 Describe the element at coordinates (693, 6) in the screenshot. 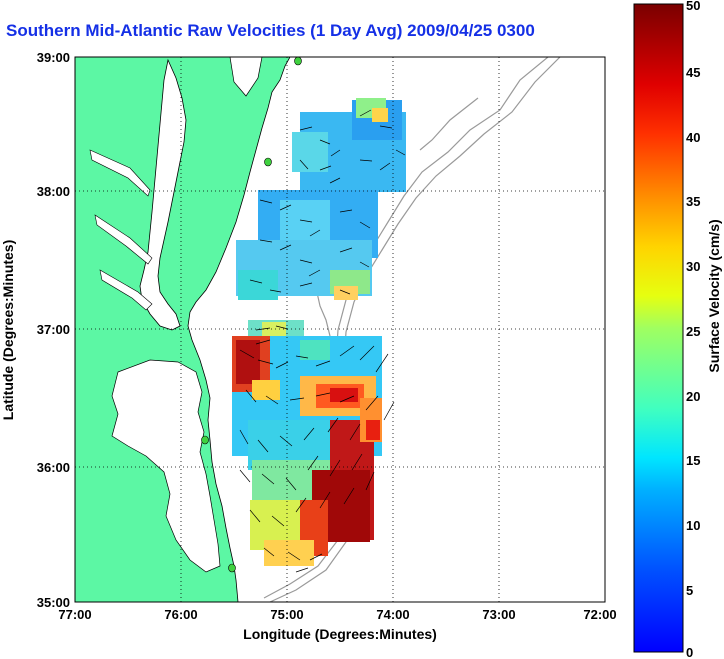

I see `colorbar-tick-label: 50` at that location.